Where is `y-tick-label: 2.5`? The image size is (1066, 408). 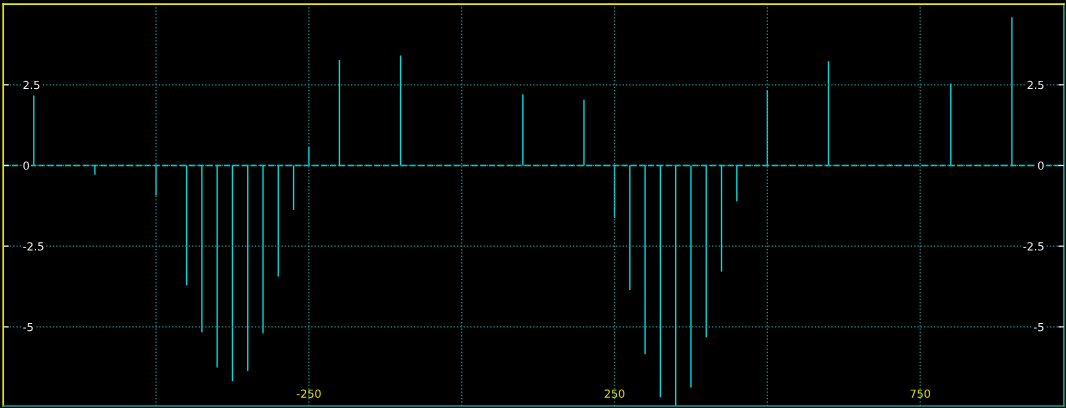 y-tick-label: 2.5 is located at coordinates (31, 85).